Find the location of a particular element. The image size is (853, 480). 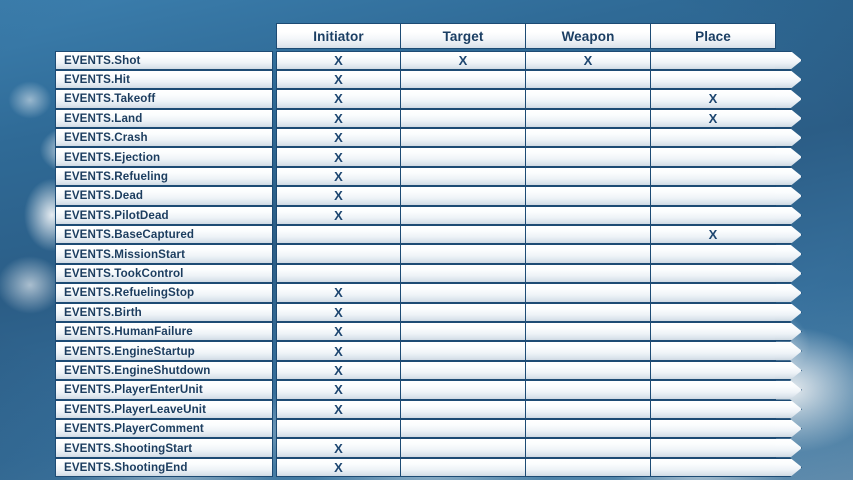

column-header-place: Place is located at coordinates (713, 36).